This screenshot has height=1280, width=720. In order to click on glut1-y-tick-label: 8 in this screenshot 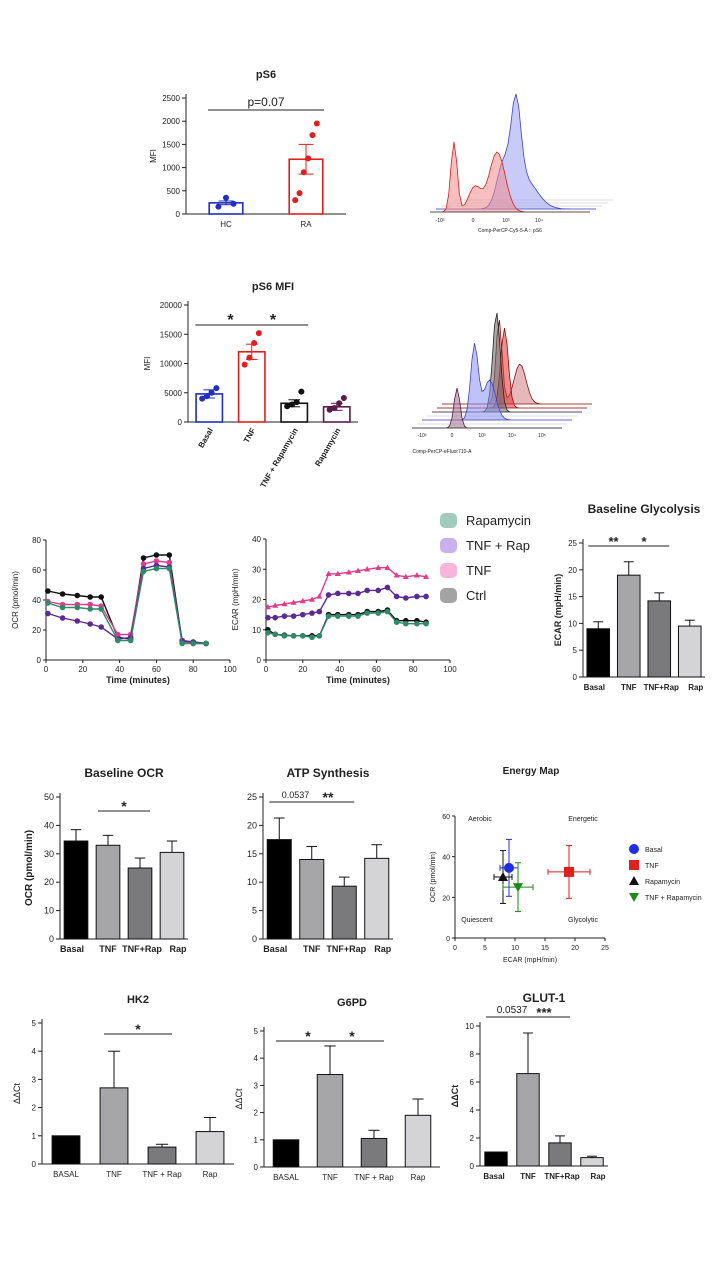, I will do `click(472, 1054)`.